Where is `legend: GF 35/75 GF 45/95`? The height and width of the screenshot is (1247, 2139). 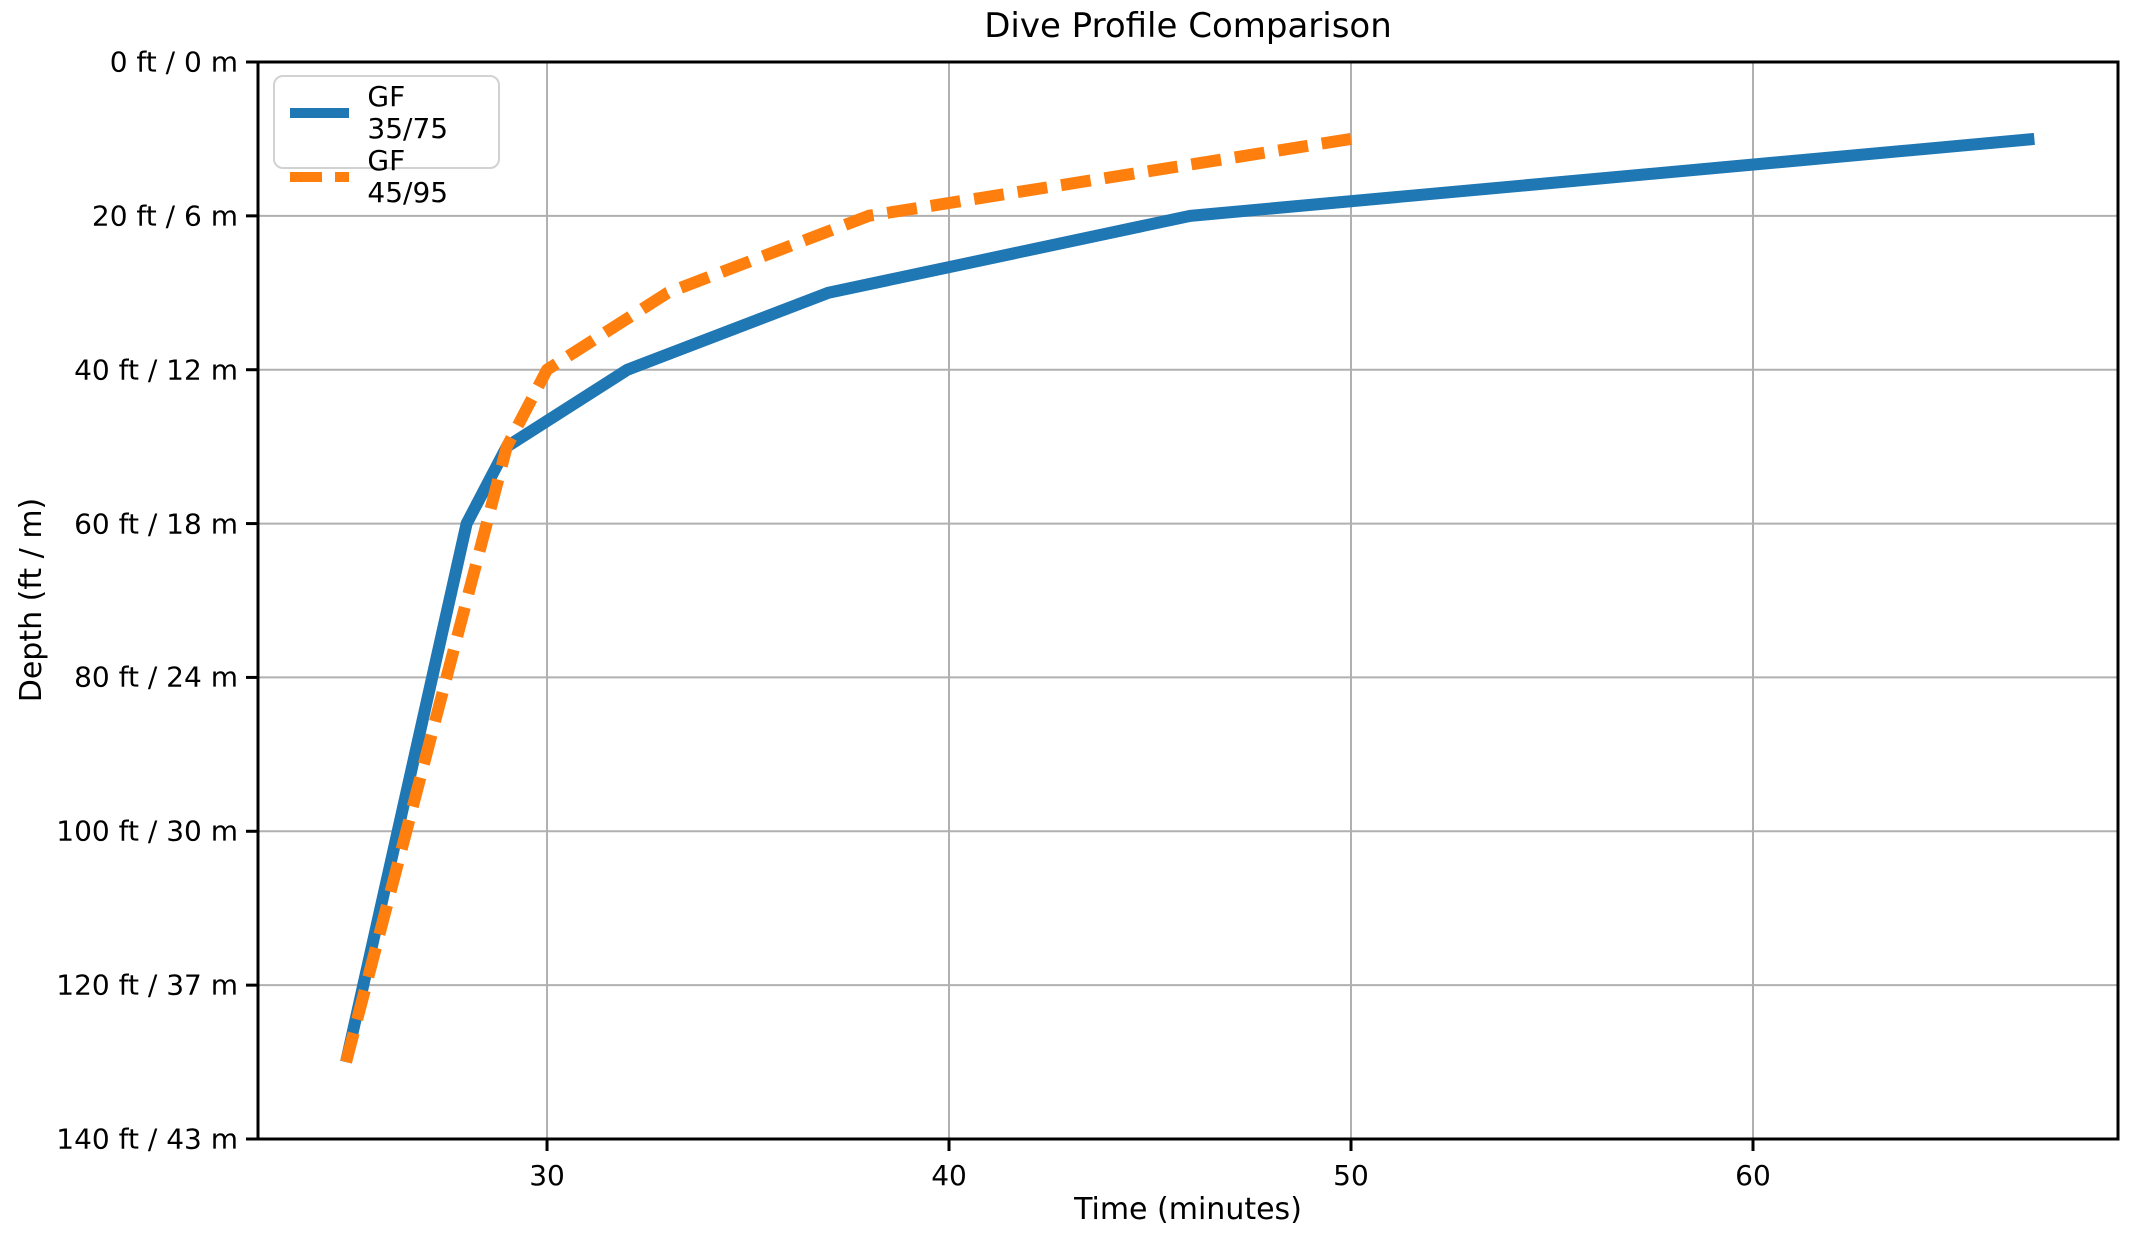 legend: GF 35/75 GF 45/95 is located at coordinates (386, 142).